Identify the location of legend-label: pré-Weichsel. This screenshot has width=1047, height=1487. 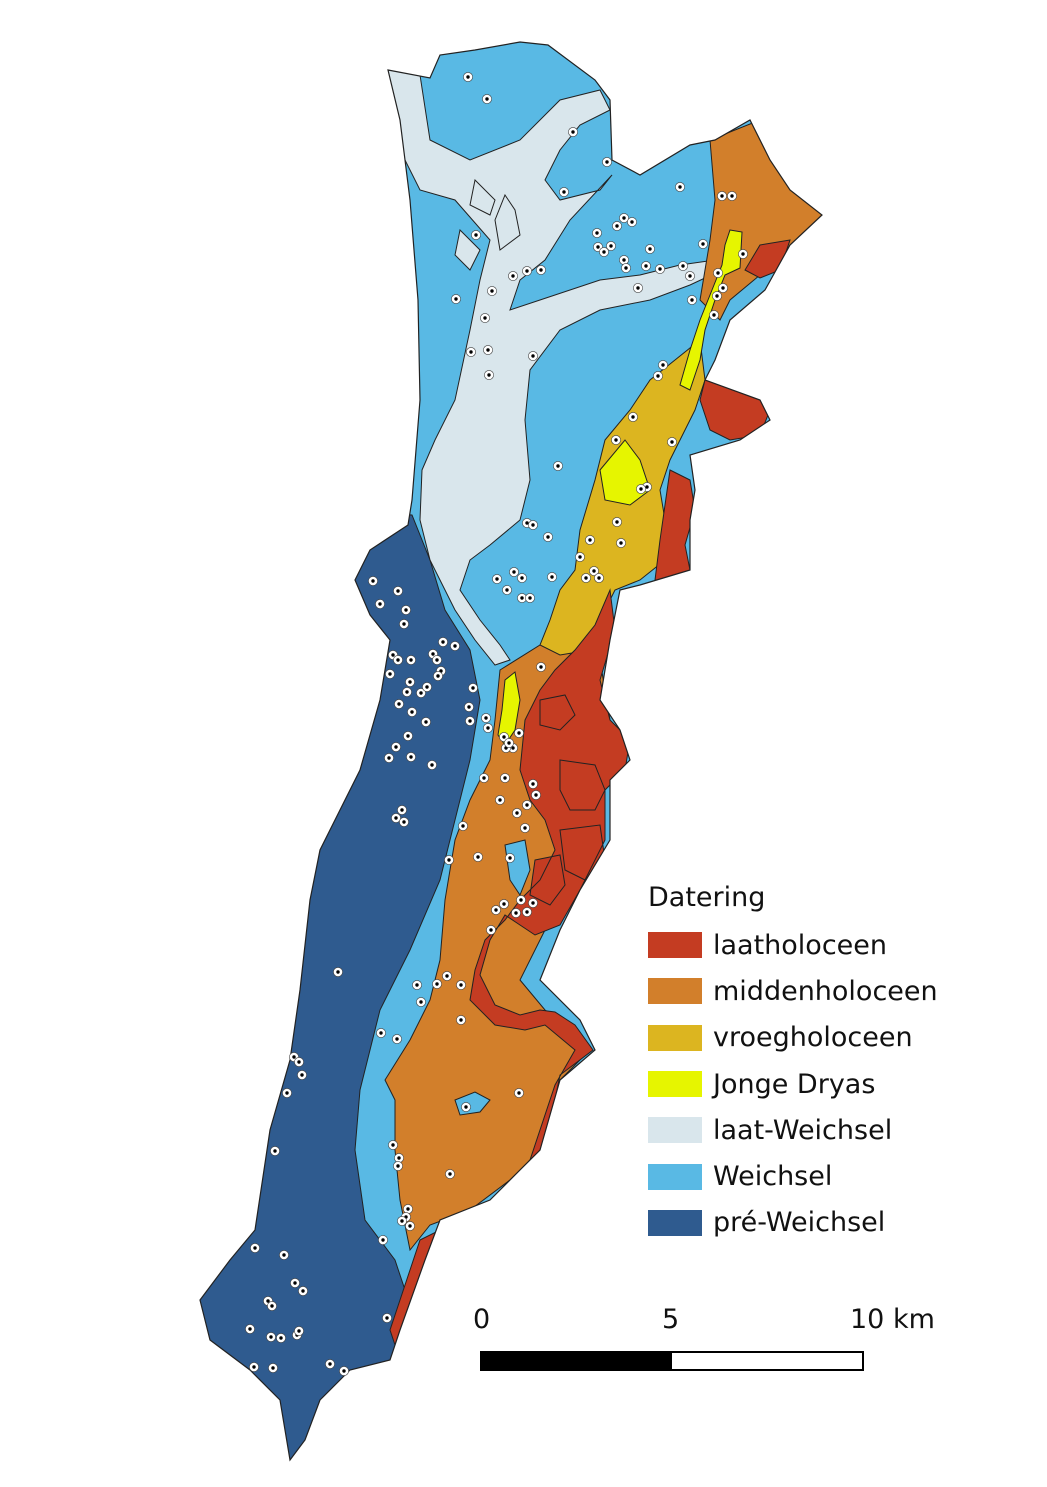
(799, 1223).